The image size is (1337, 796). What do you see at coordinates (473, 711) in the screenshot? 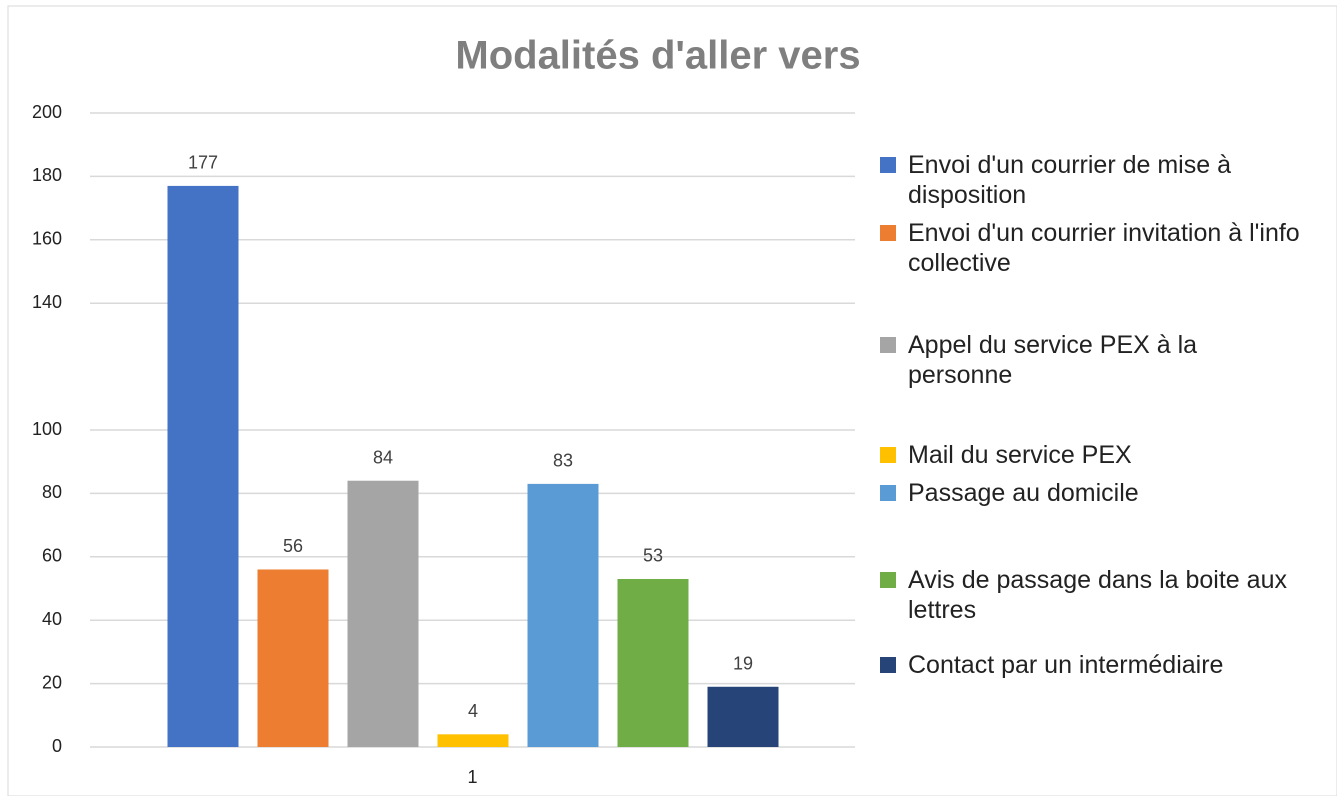
I see `data-label: 4` at bounding box center [473, 711].